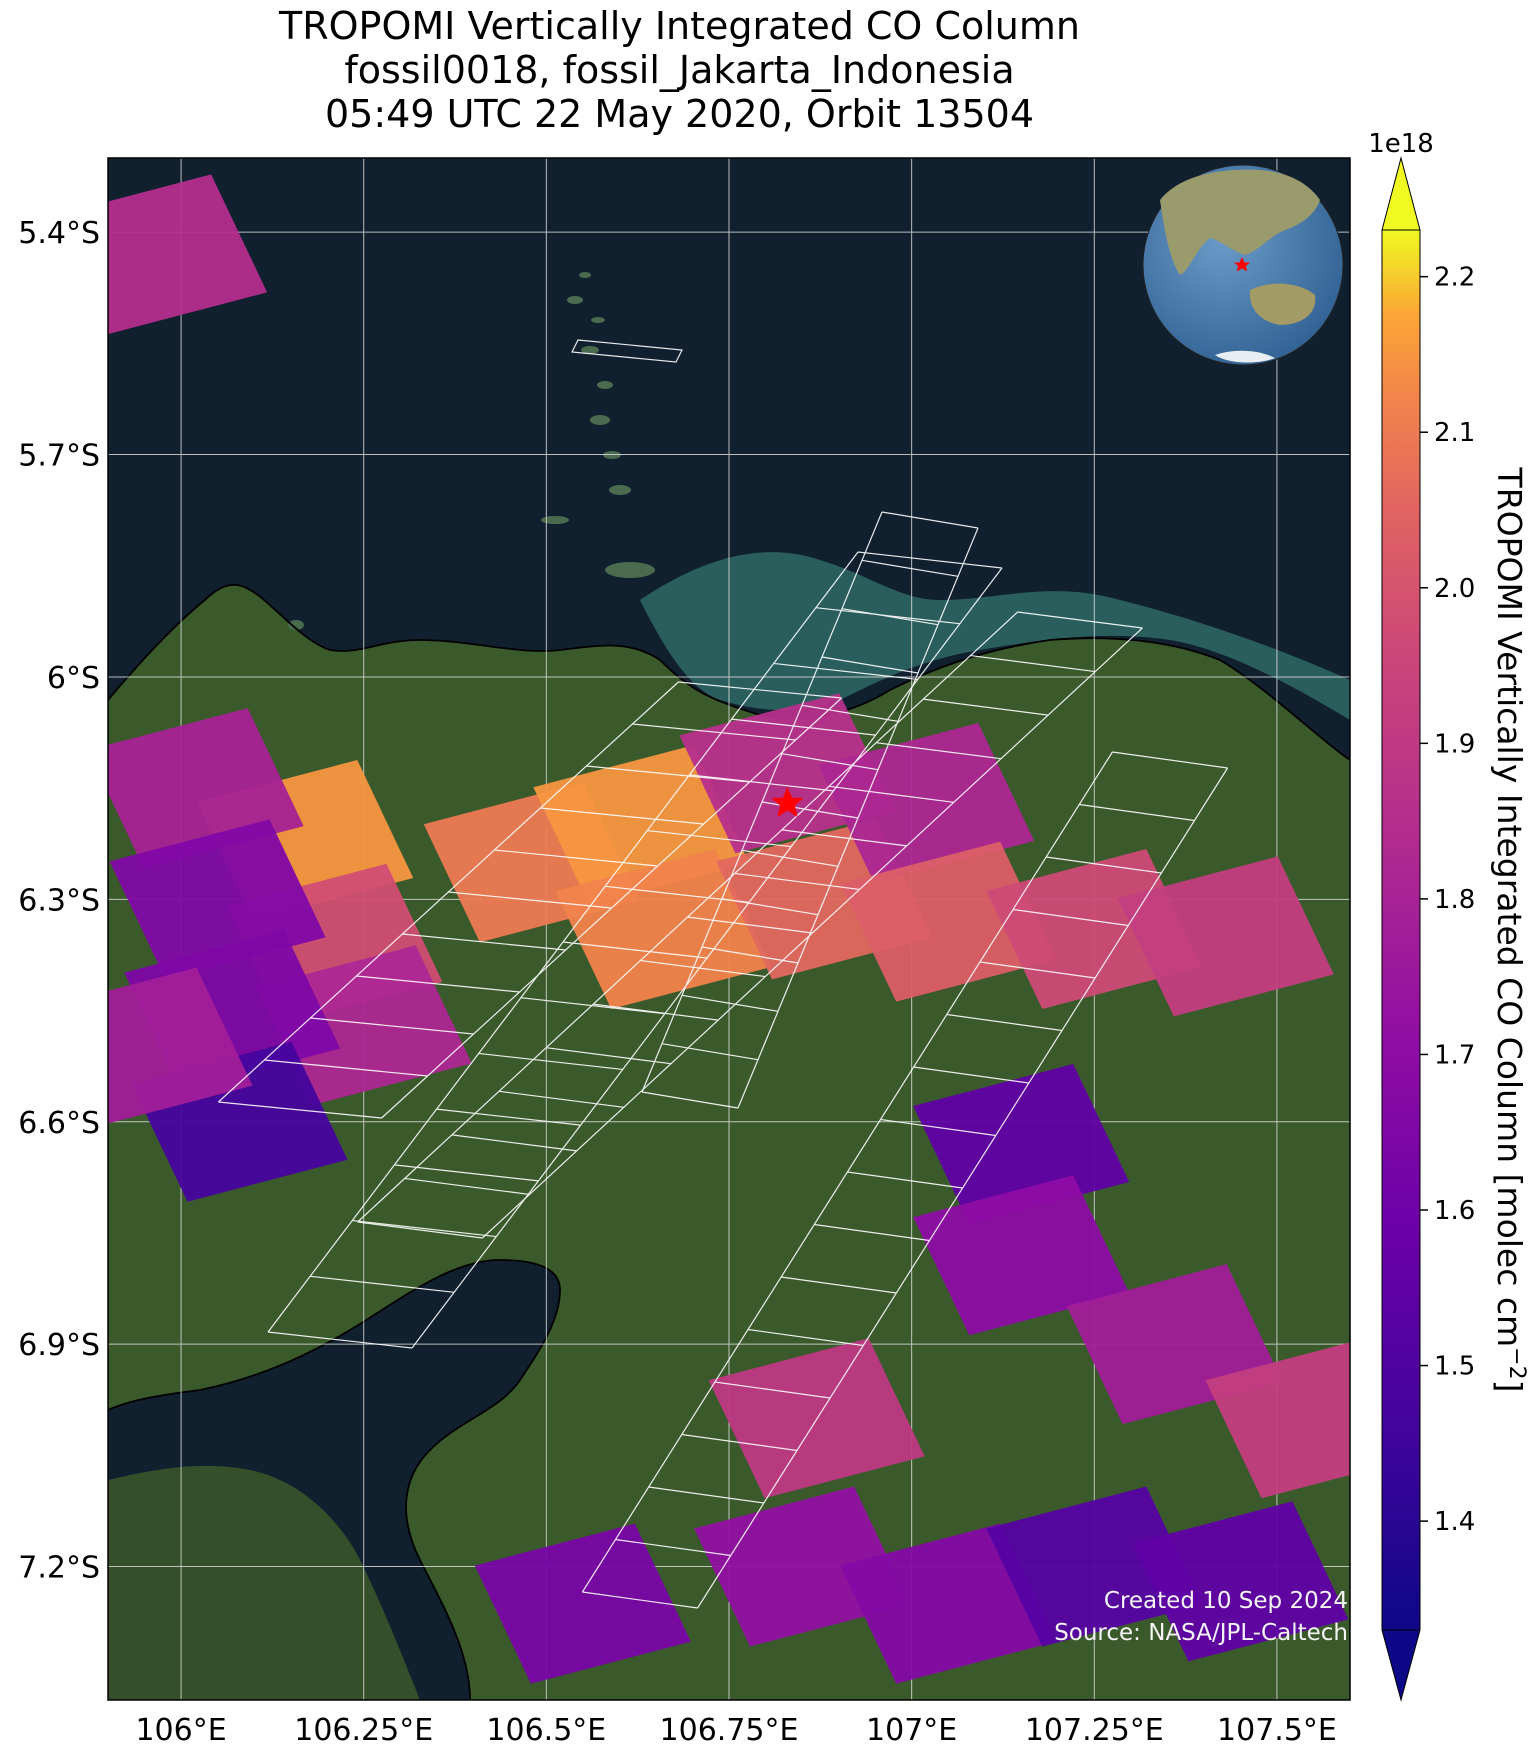  What do you see at coordinates (1225, 1601) in the screenshot?
I see `credit-created: Created 10 Sep 2024` at bounding box center [1225, 1601].